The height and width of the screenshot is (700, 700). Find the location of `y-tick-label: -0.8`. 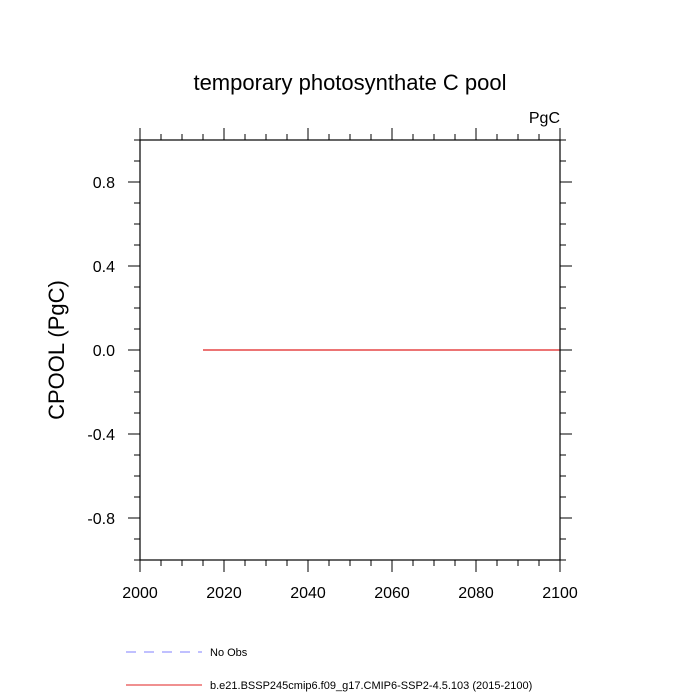

y-tick-label: -0.8 is located at coordinates (101, 519).